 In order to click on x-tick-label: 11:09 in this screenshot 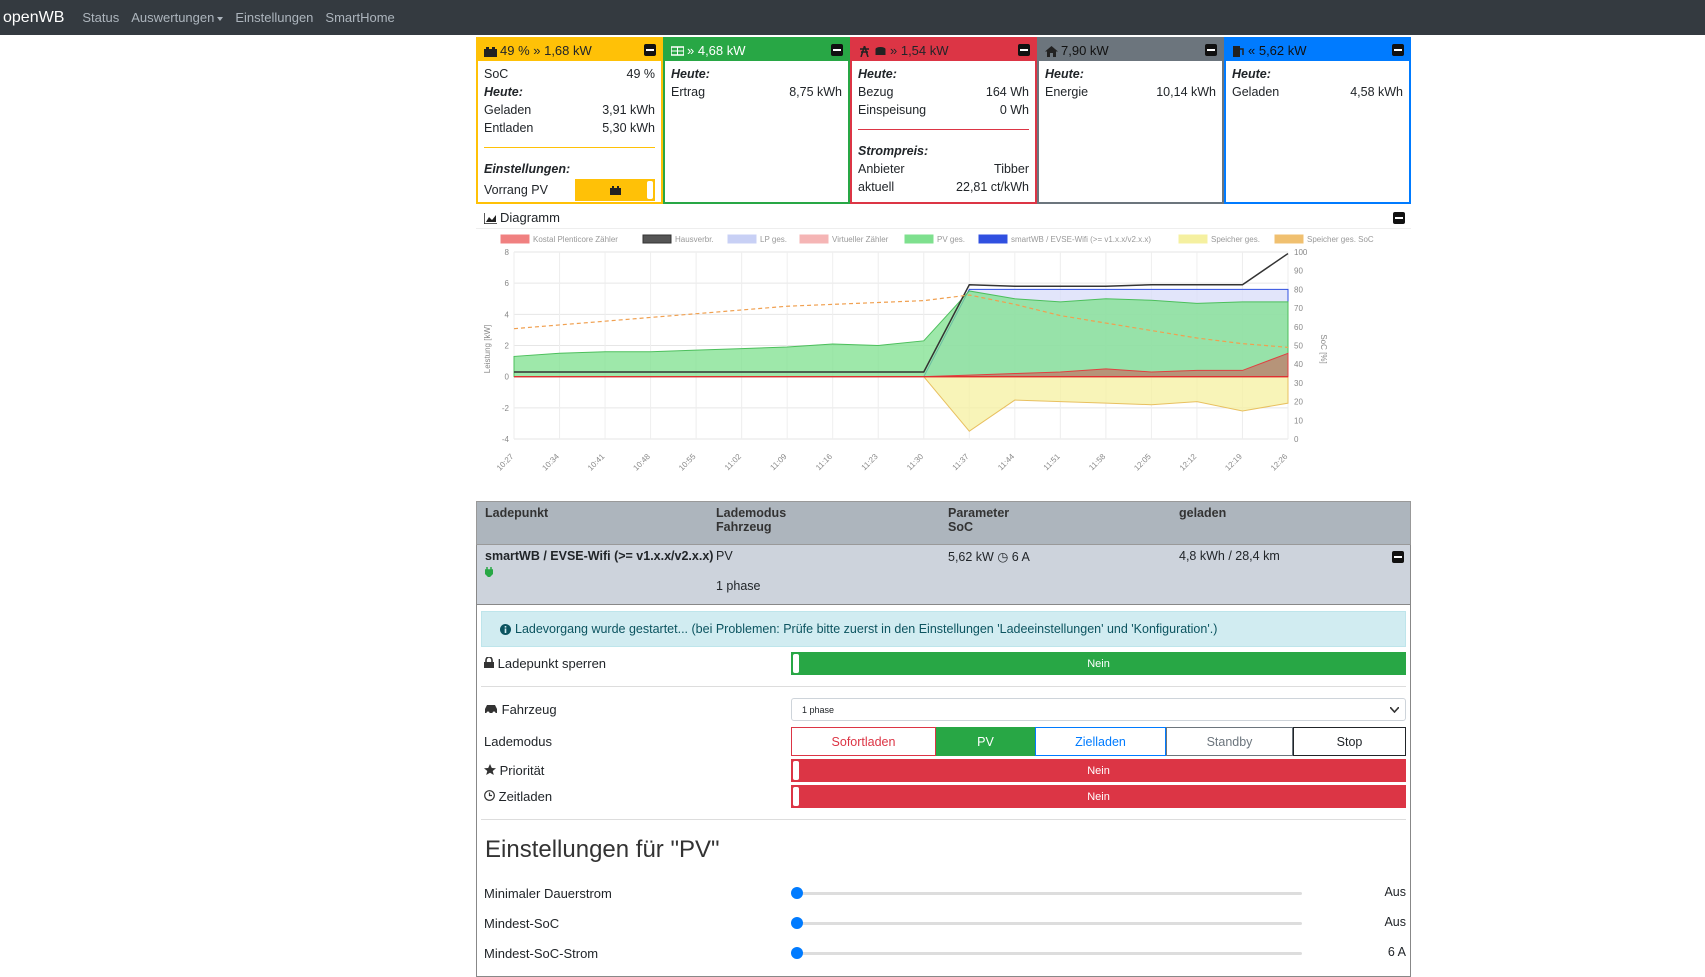, I will do `click(778, 462)`.